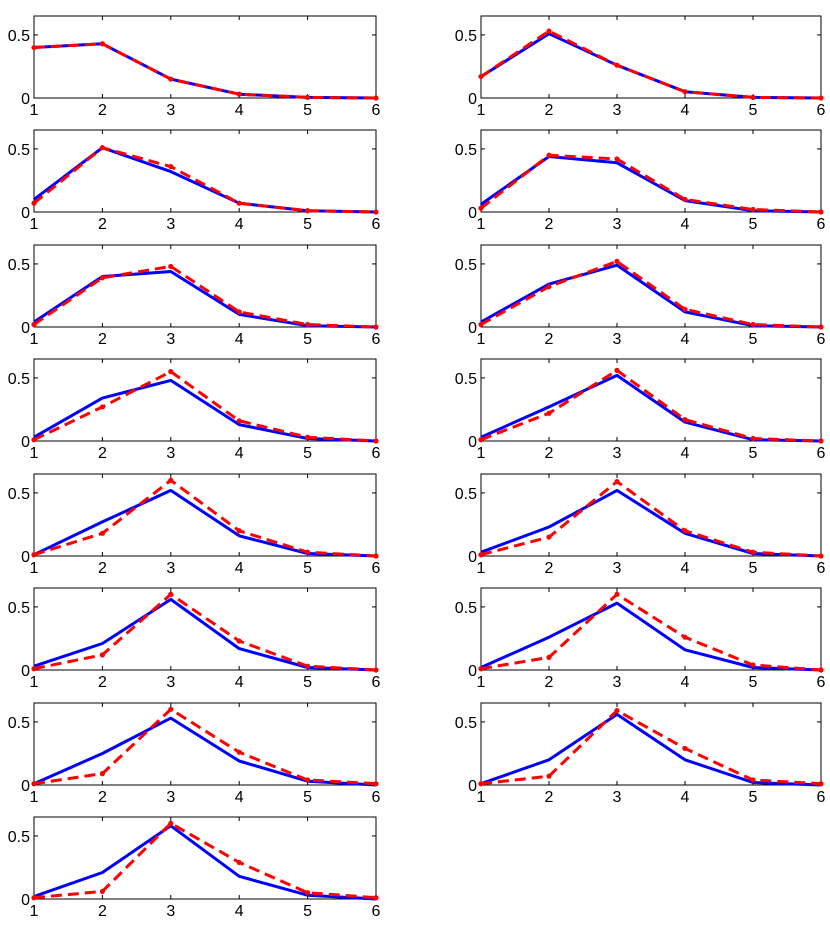 The image size is (830, 931). Describe the element at coordinates (194, 754) in the screenshot. I see `subplot-13: 1 2 3 4 5 6 0 0.5` at that location.